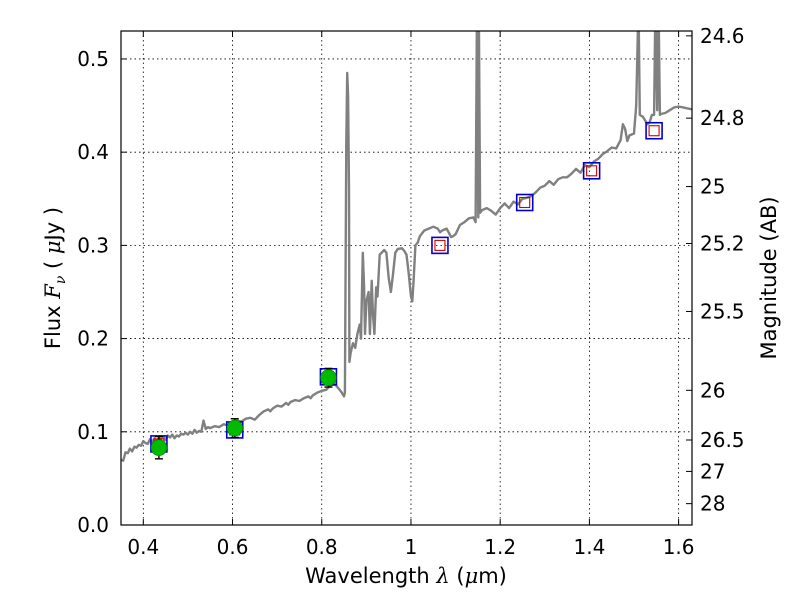  I want to click on right-tick-label: 24.8, so click(722, 118).